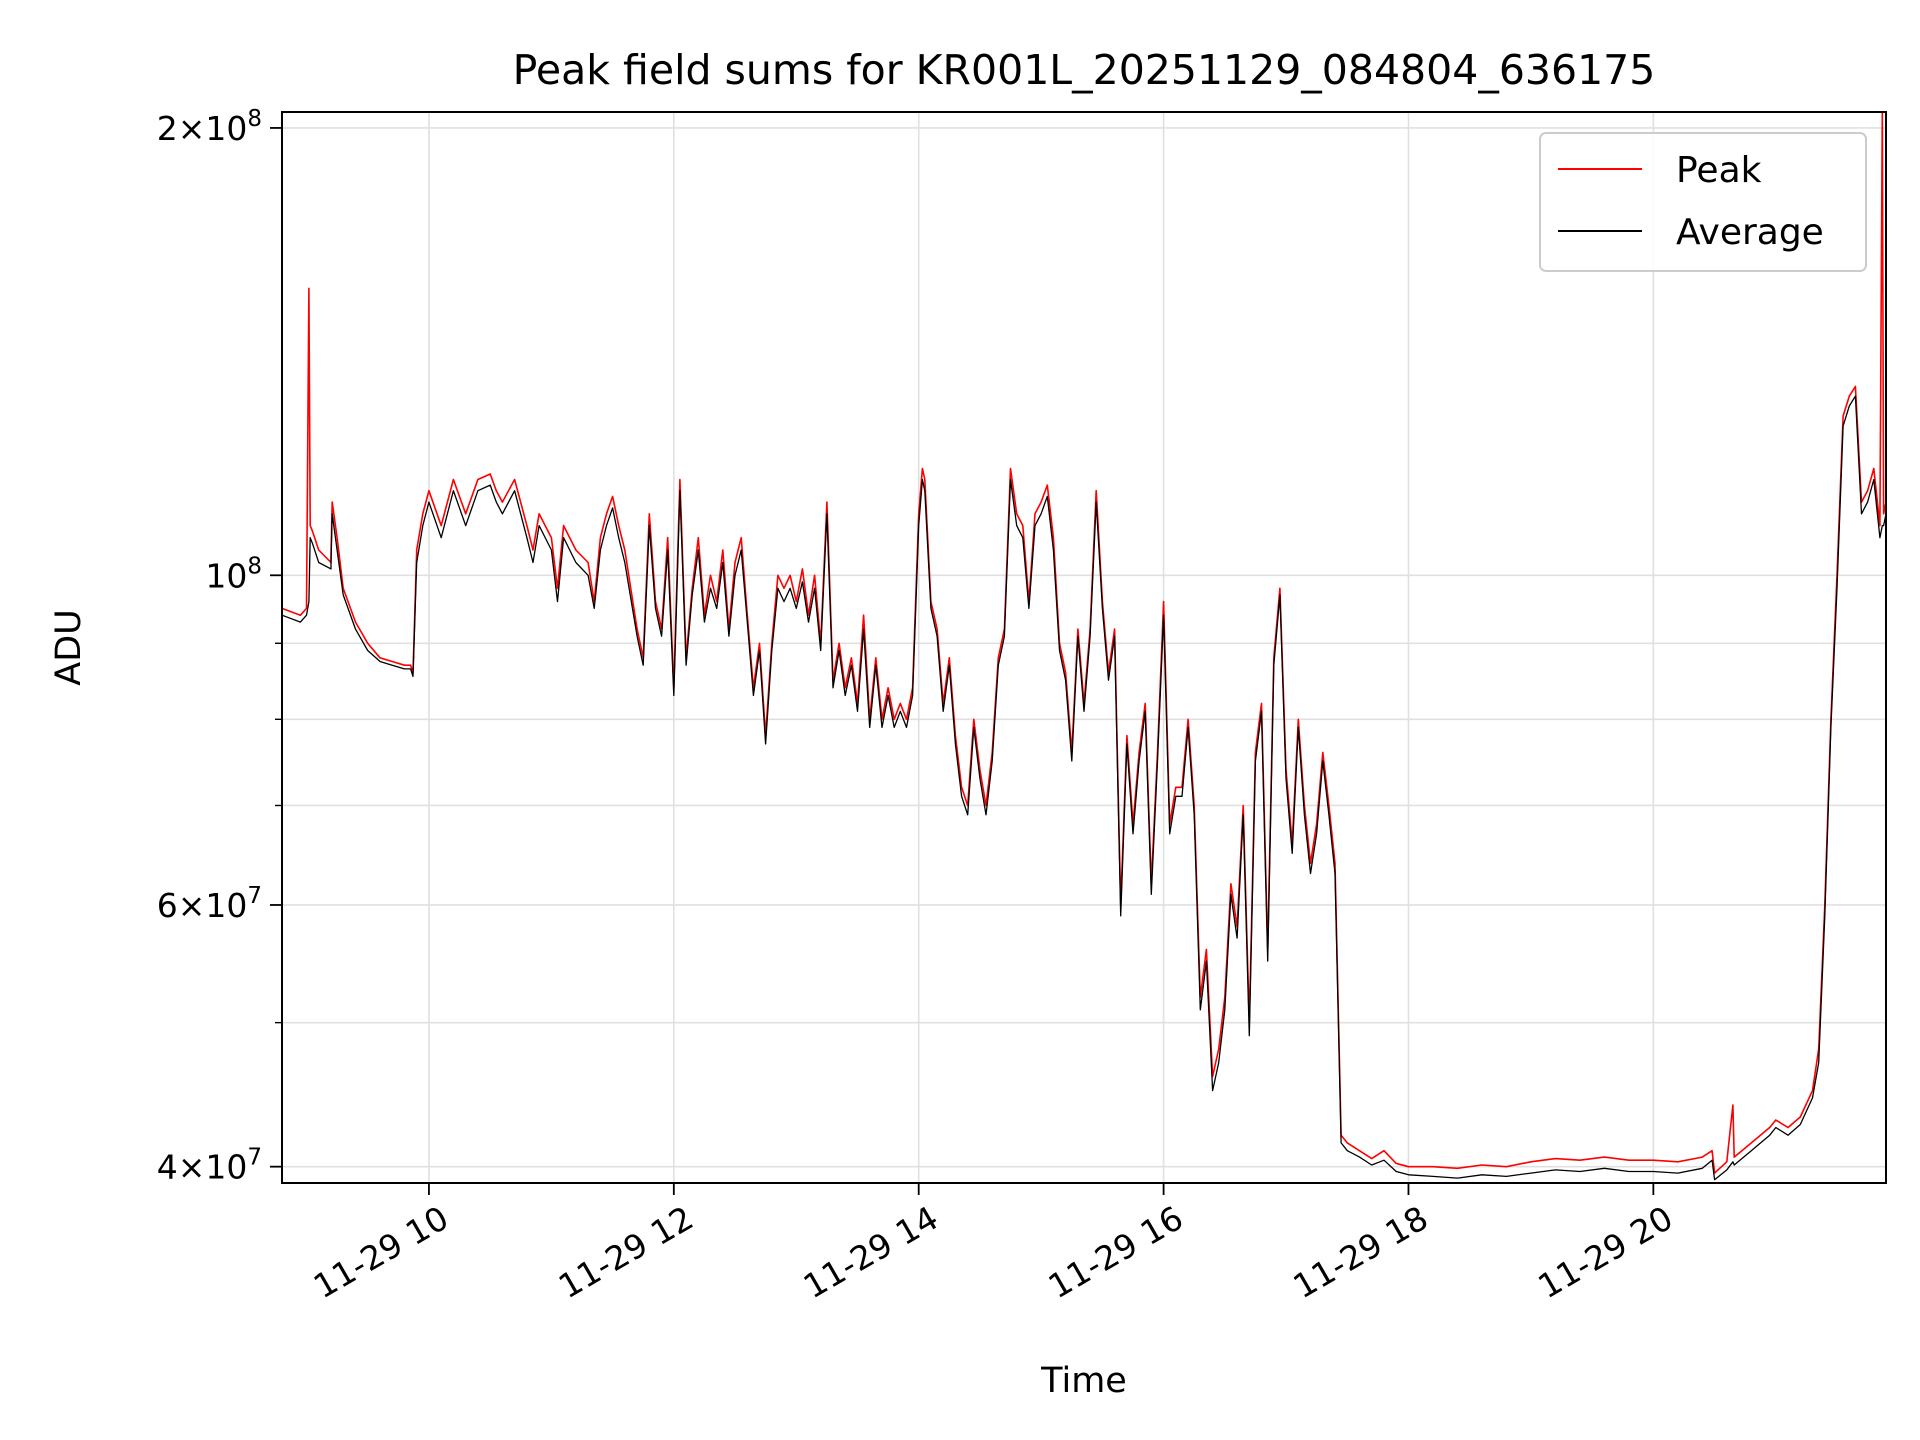 Image resolution: width=1920 pixels, height=1440 pixels. I want to click on legend: Peak Average, so click(1703, 202).